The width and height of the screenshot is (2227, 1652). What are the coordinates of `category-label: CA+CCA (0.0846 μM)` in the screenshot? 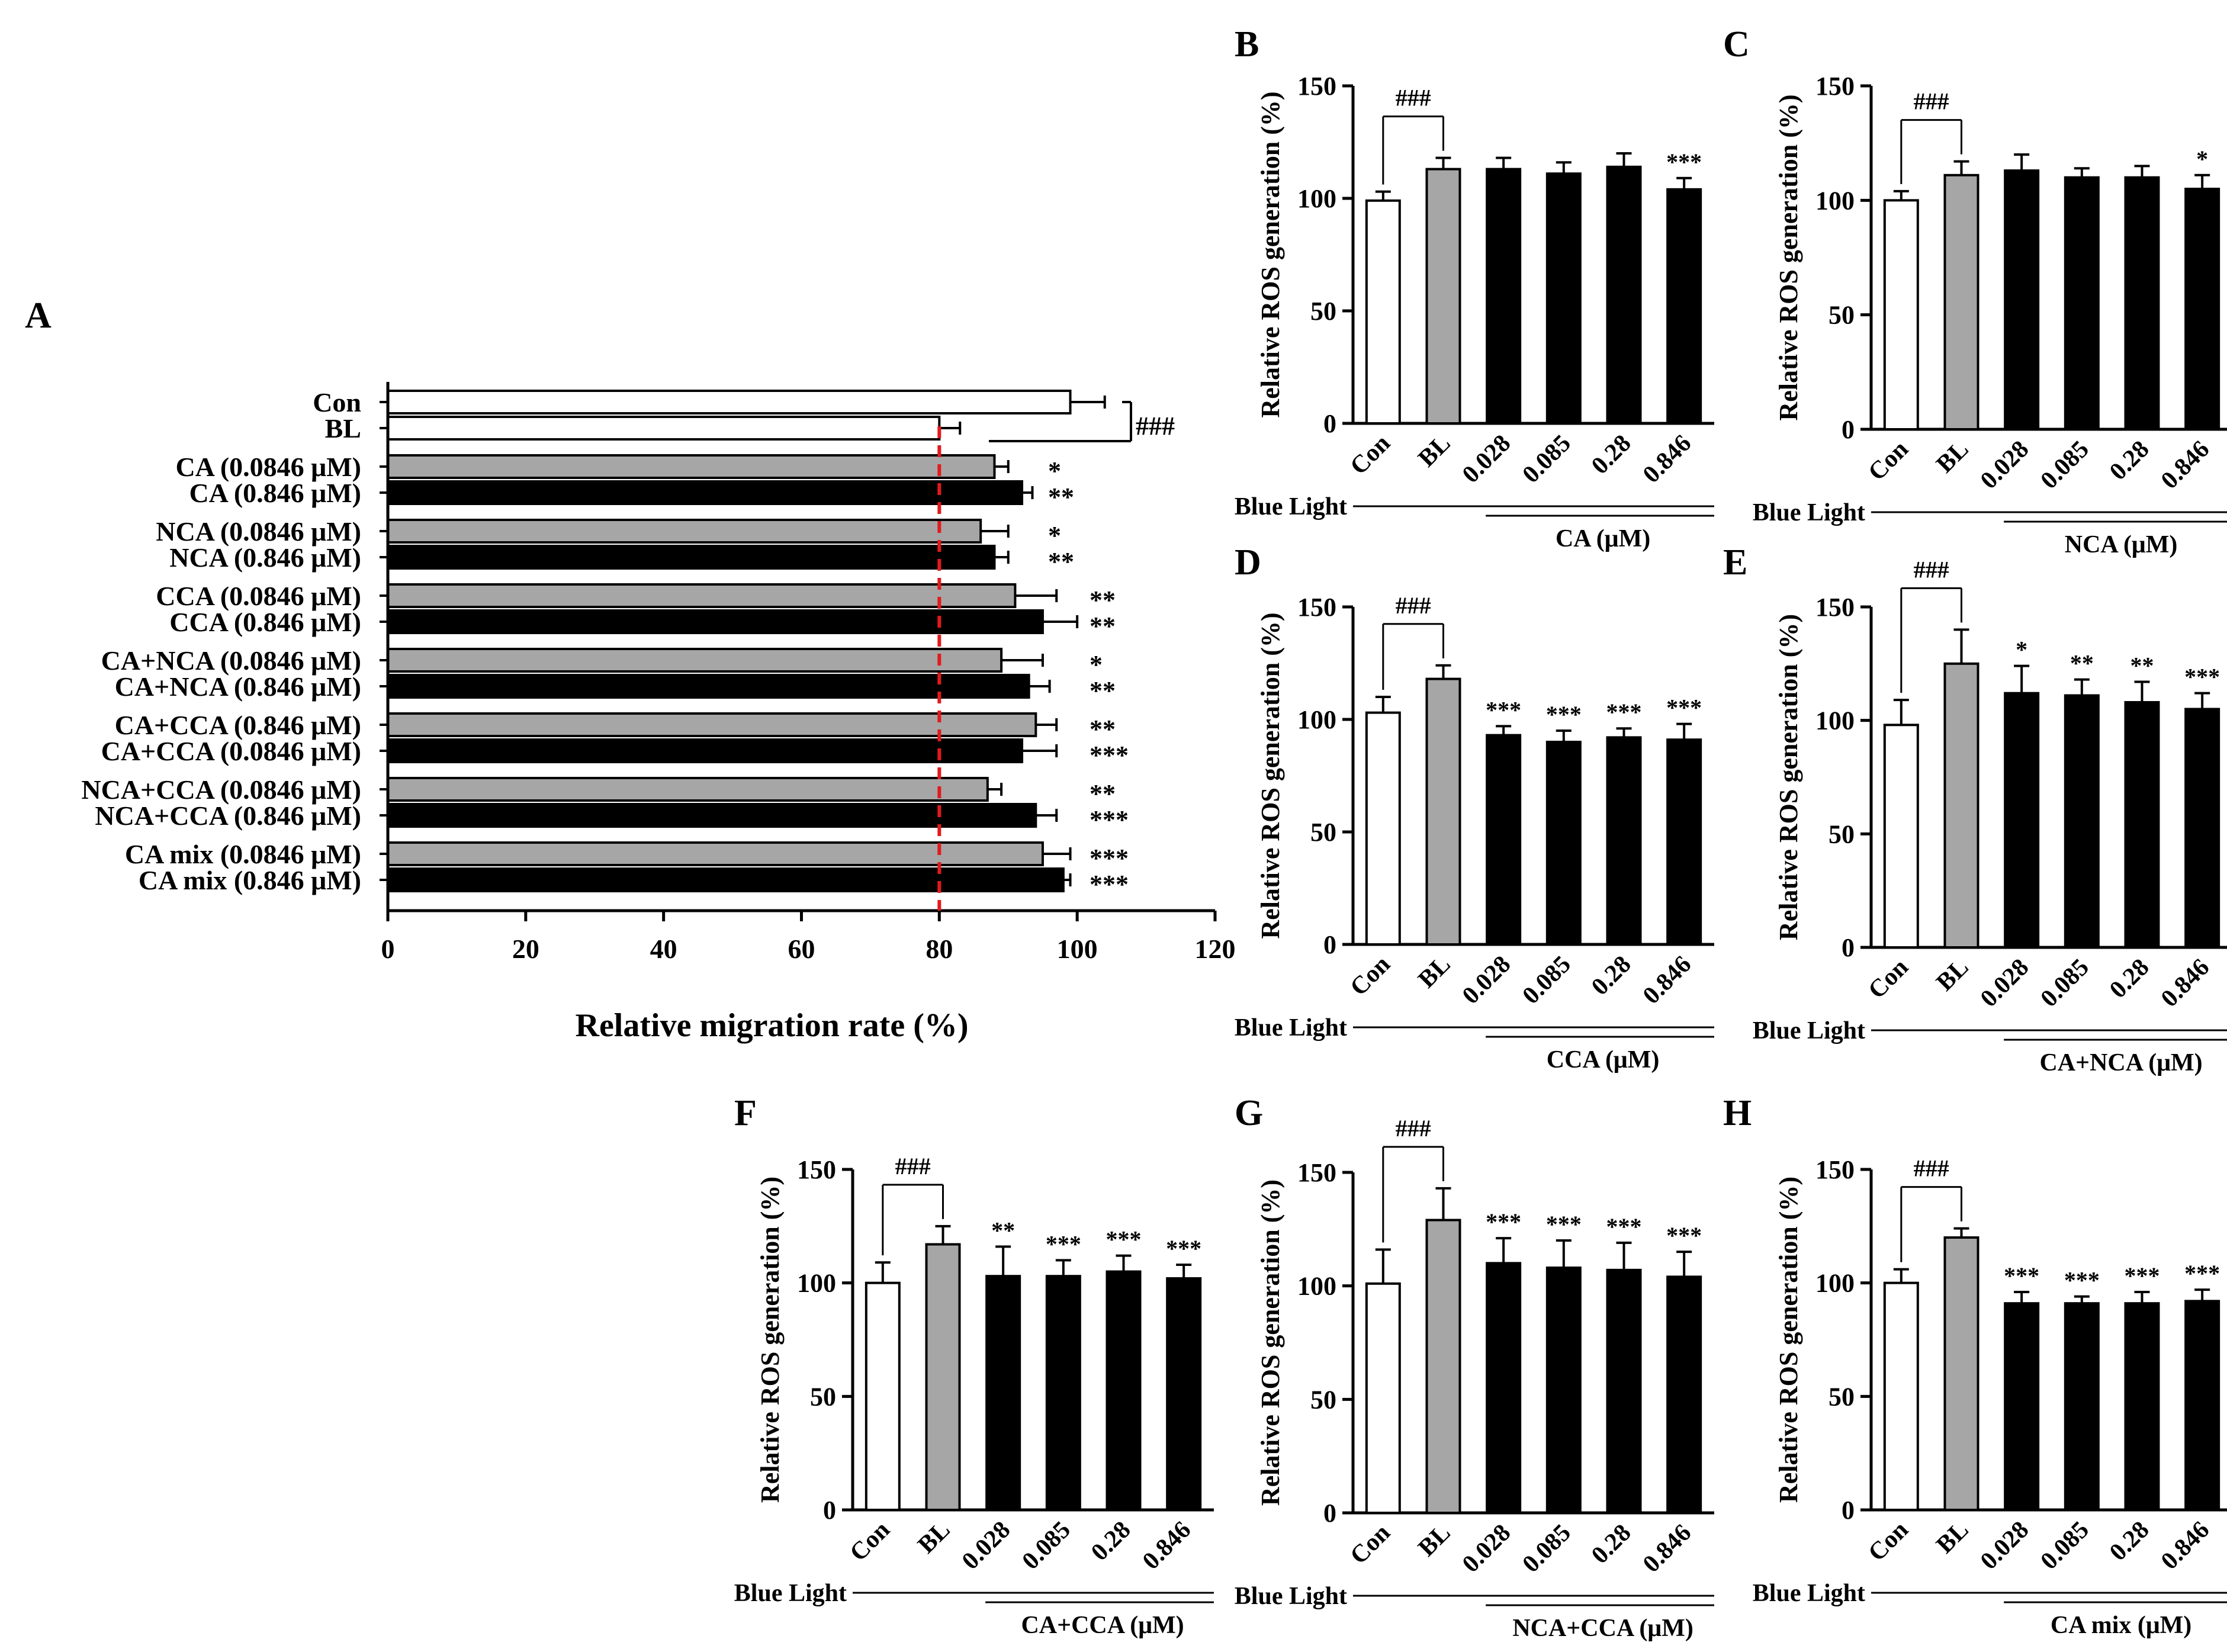 It's located at (231, 751).